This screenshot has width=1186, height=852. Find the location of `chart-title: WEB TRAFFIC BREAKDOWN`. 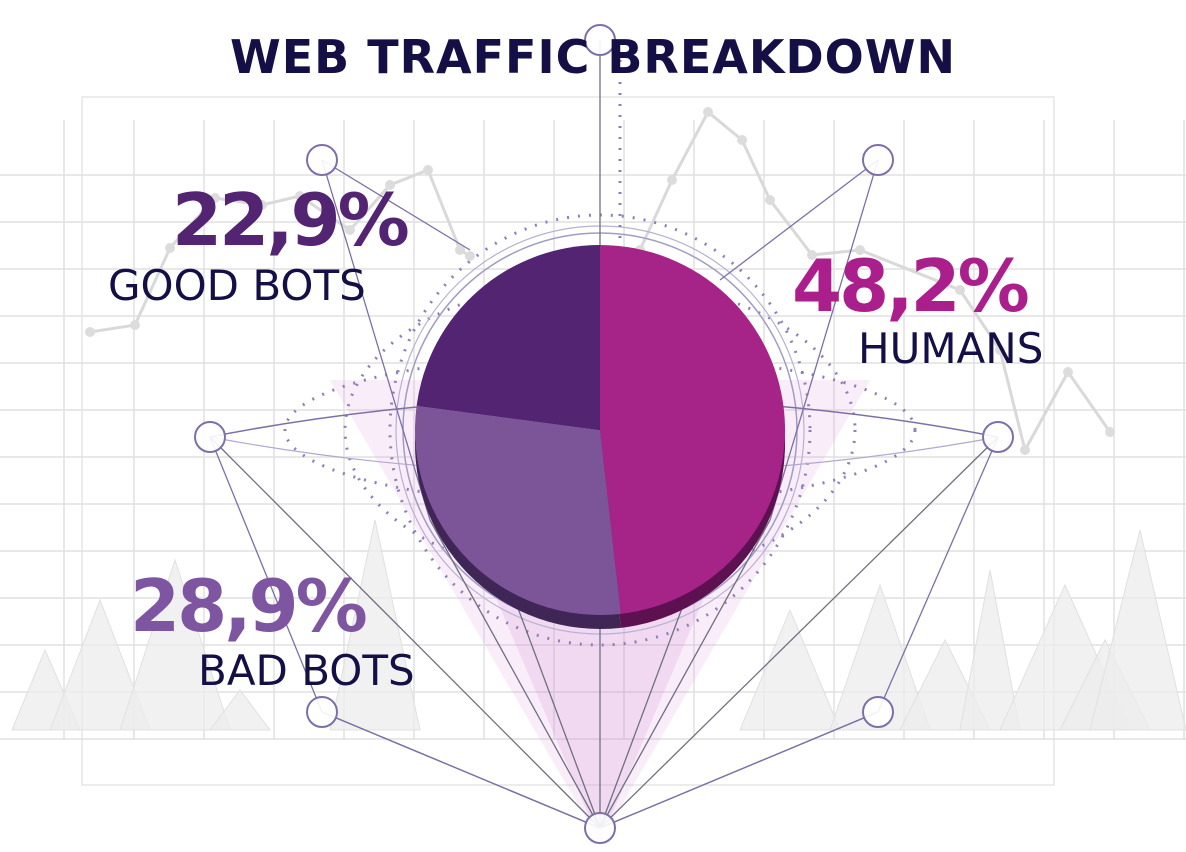

chart-title: WEB TRAFFIC BREAKDOWN is located at coordinates (593, 57).